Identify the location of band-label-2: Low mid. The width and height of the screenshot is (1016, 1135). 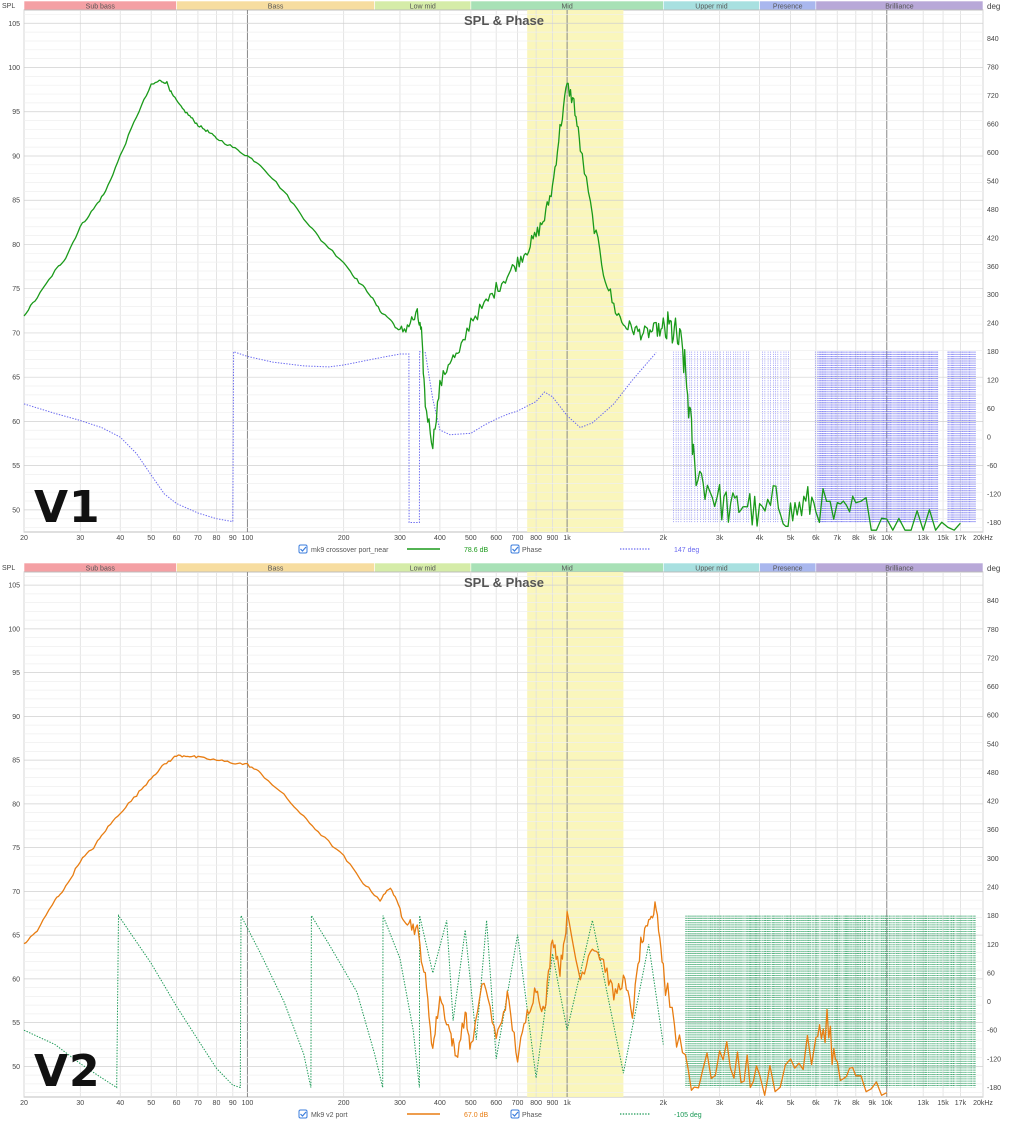
(423, 7).